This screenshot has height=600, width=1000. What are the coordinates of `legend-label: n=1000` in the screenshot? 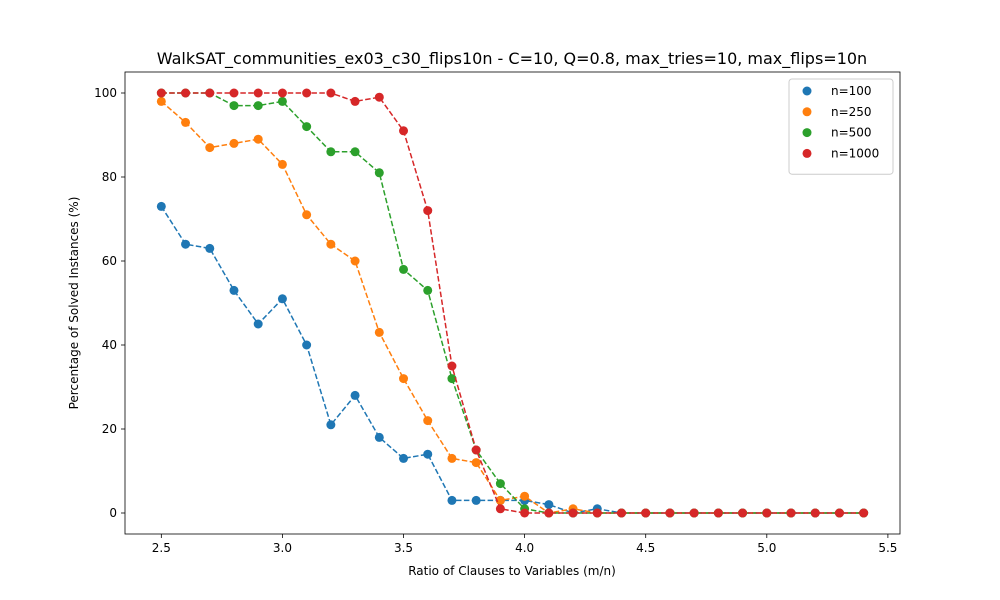 It's located at (855, 153).